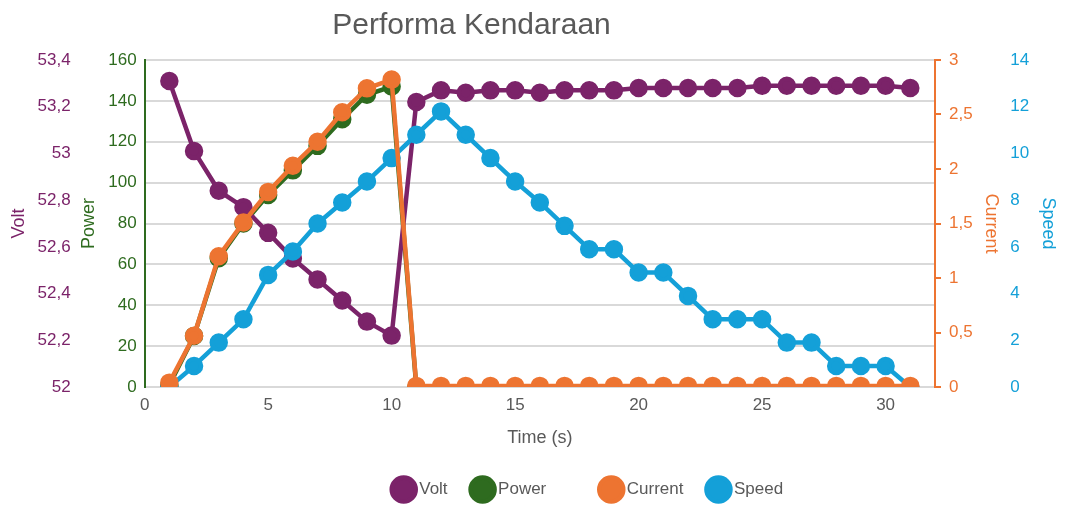 The width and height of the screenshot is (1089, 512). Describe the element at coordinates (54, 293) in the screenshot. I see `y2-tick-label: 52,4` at that location.